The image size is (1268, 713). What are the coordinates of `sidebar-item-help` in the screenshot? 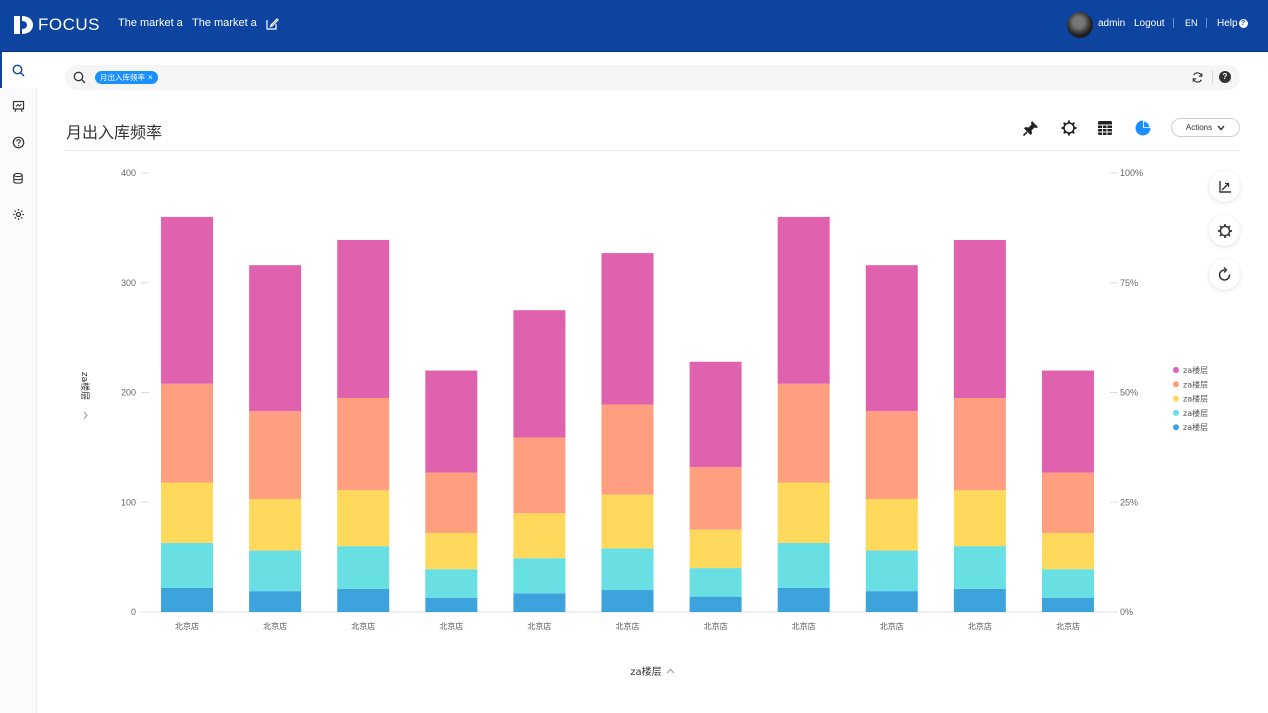 It's located at (18, 142).